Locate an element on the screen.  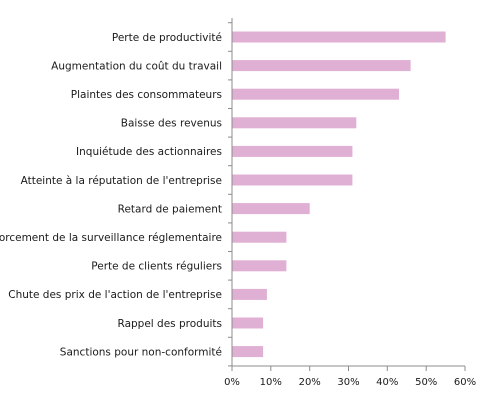
category-label-5: Atteinte à la réputation de l'entreprise is located at coordinates (121, 181).